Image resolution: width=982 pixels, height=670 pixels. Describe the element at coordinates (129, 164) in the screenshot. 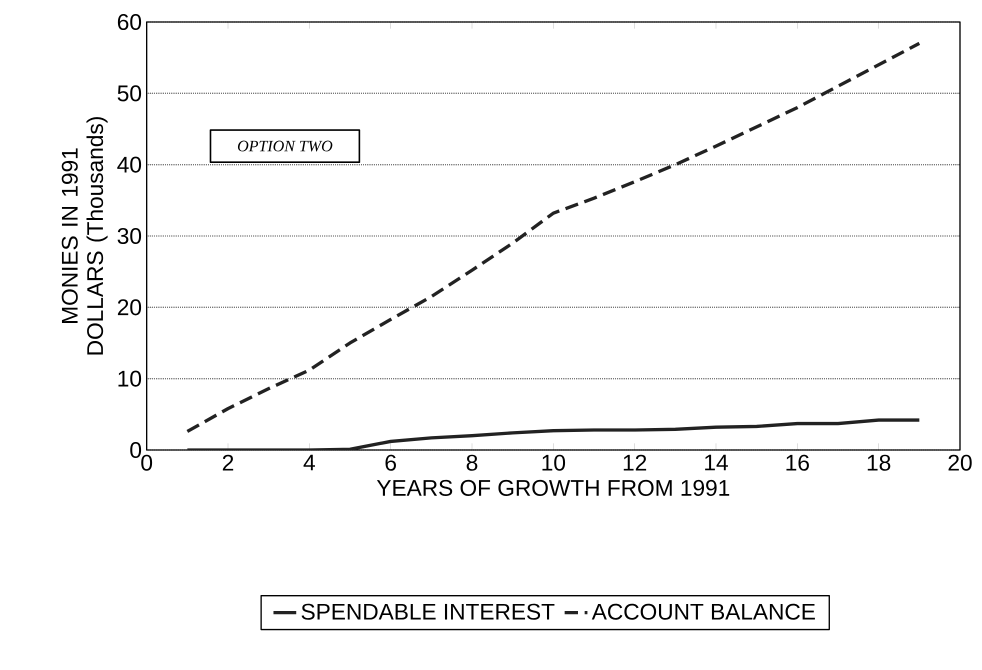

I see `y-tick-label: 40` at that location.